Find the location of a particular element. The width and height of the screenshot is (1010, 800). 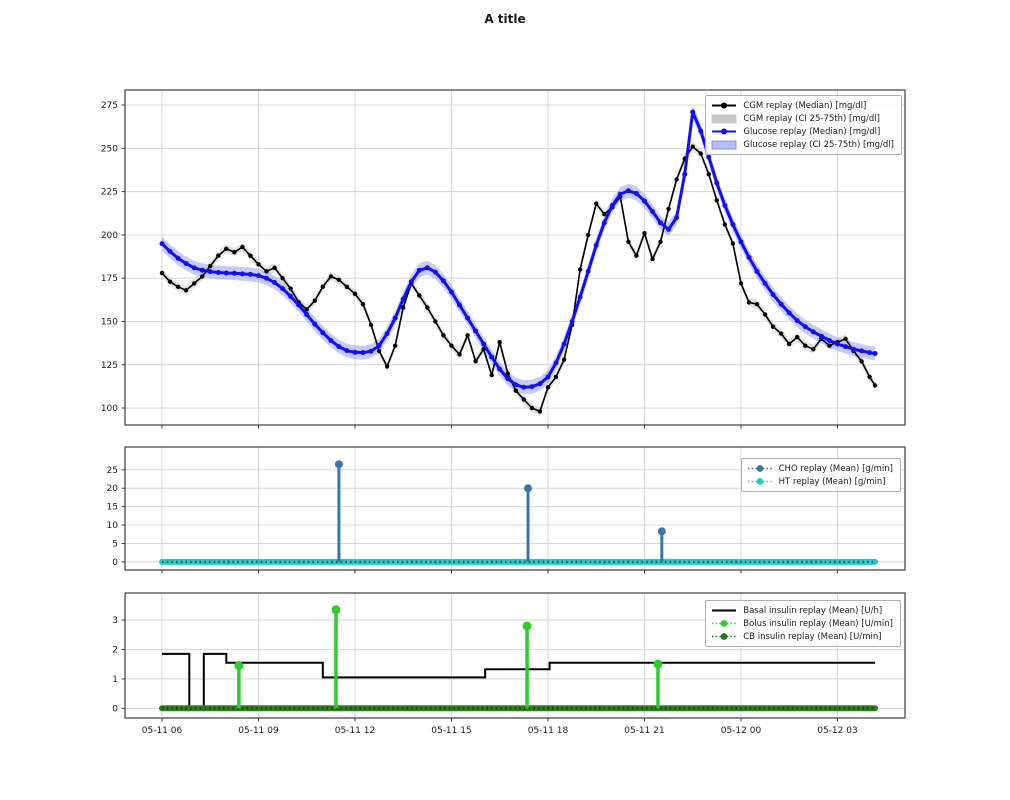

y-tick-label: 2 is located at coordinates (115, 650).